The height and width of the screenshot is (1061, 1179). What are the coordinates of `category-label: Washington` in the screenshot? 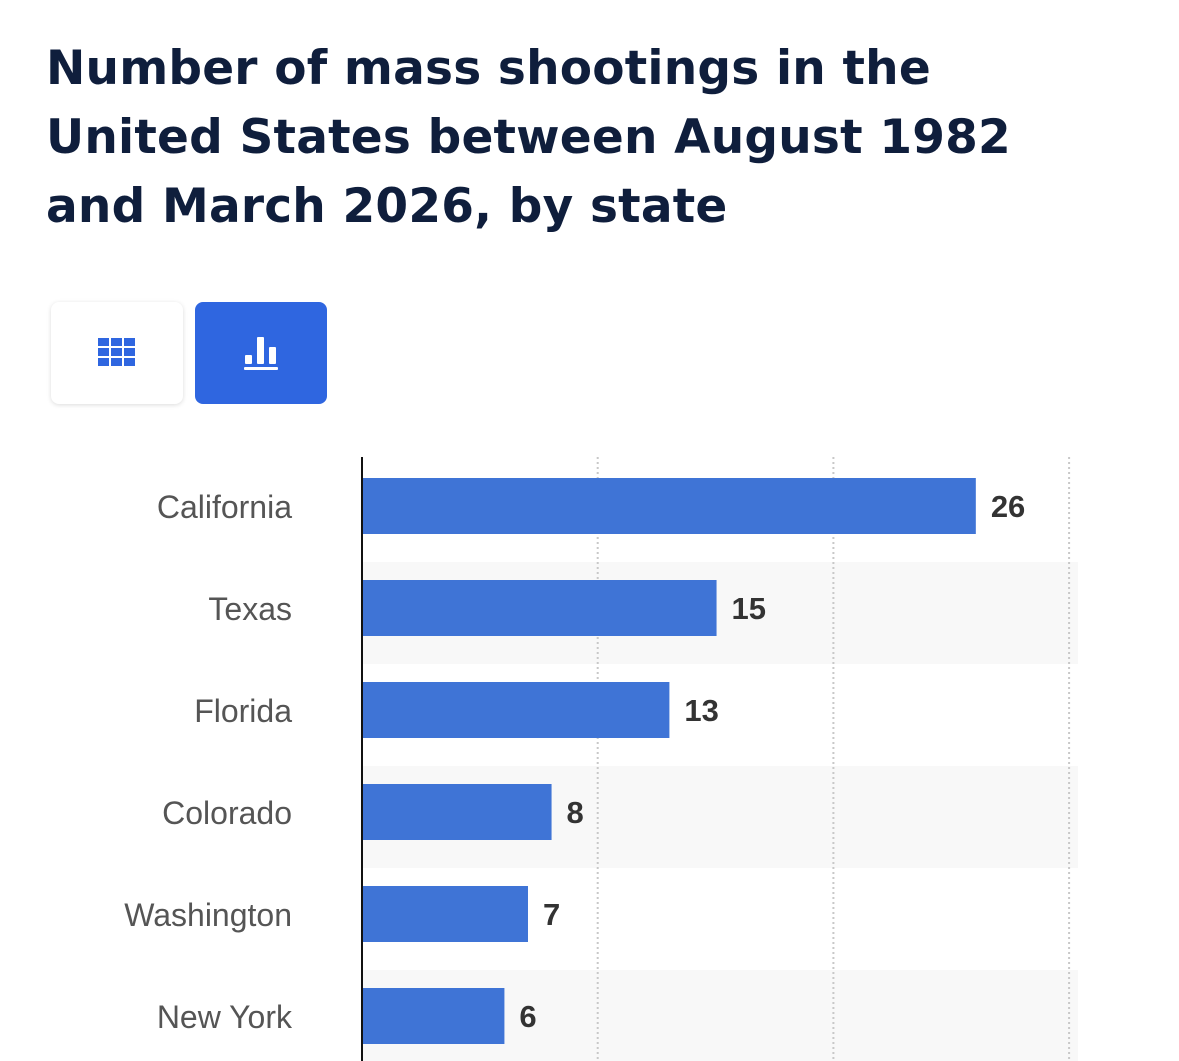 It's located at (208, 915).